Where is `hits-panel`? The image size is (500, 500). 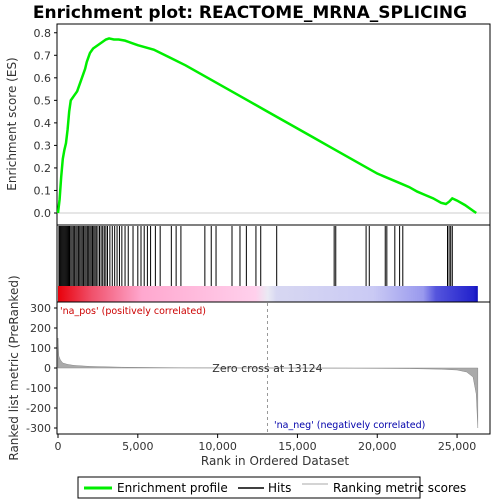
hits-panel is located at coordinates (273, 263).